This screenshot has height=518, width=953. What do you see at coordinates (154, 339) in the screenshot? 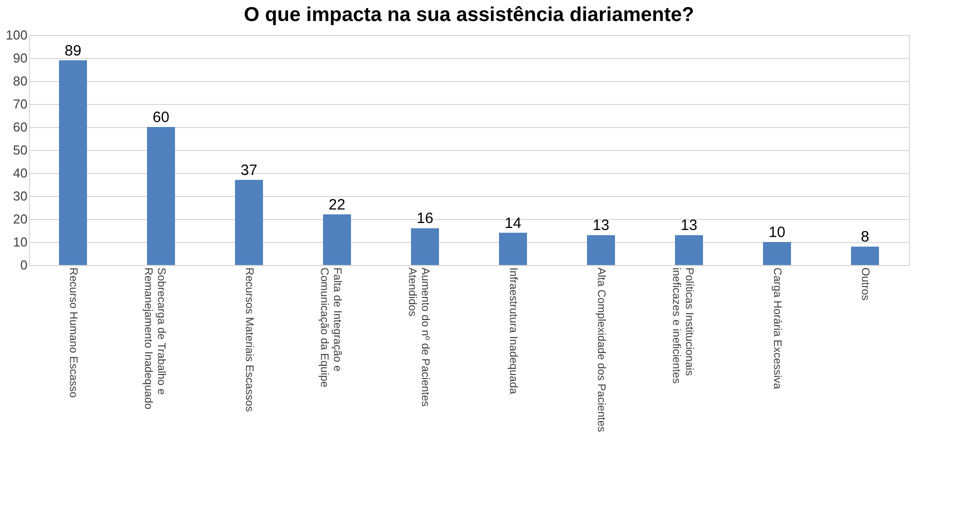
I see `x-tick-label: Sobrecarga de Trabalho e Remanejamento Inadequado` at bounding box center [154, 339].